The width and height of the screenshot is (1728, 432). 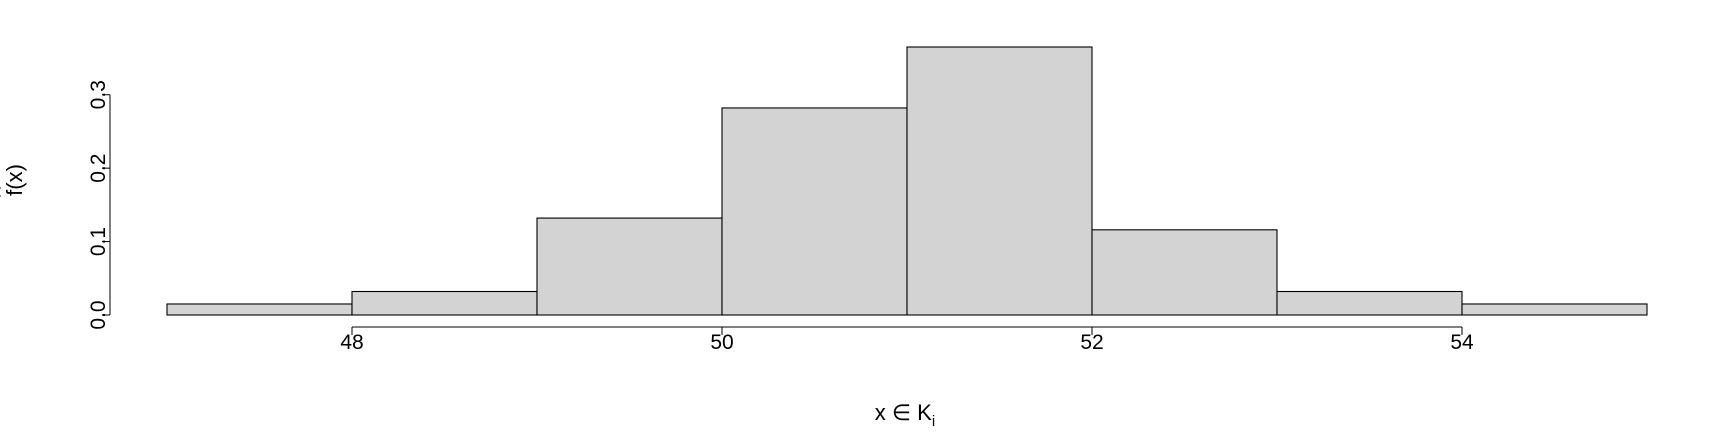 What do you see at coordinates (907, 340) in the screenshot?
I see `x-axis: 48 50 52 54` at bounding box center [907, 340].